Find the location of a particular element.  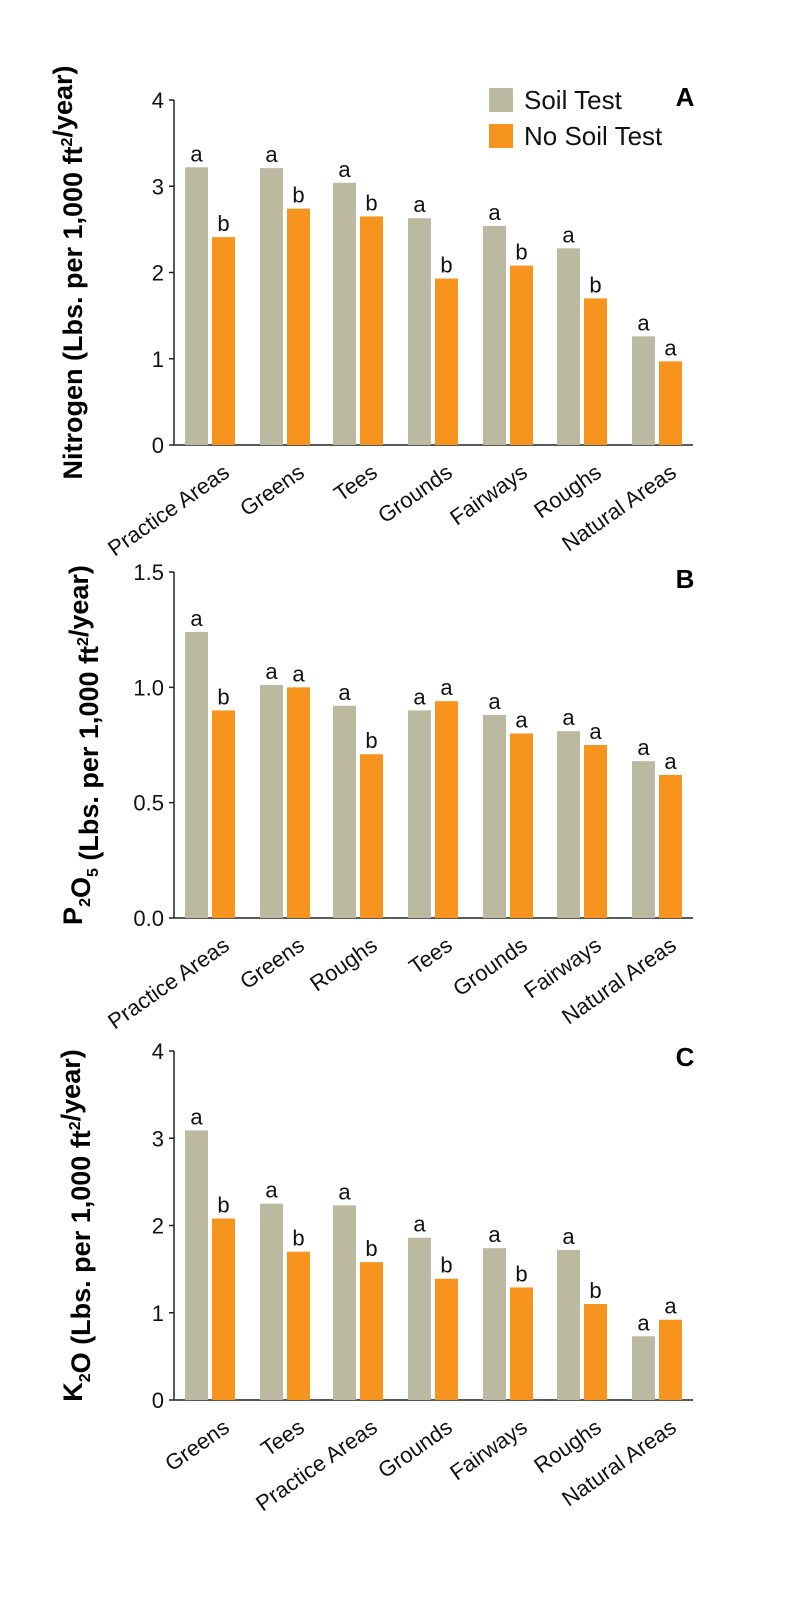

legend-label-no-soil-test: No Soil Test is located at coordinates (593, 136).